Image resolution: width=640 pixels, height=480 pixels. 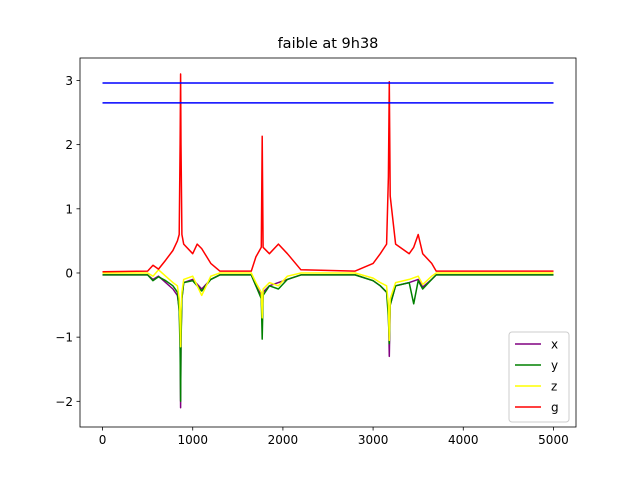 What do you see at coordinates (69, 273) in the screenshot?
I see `y-tick-label: 0` at bounding box center [69, 273].